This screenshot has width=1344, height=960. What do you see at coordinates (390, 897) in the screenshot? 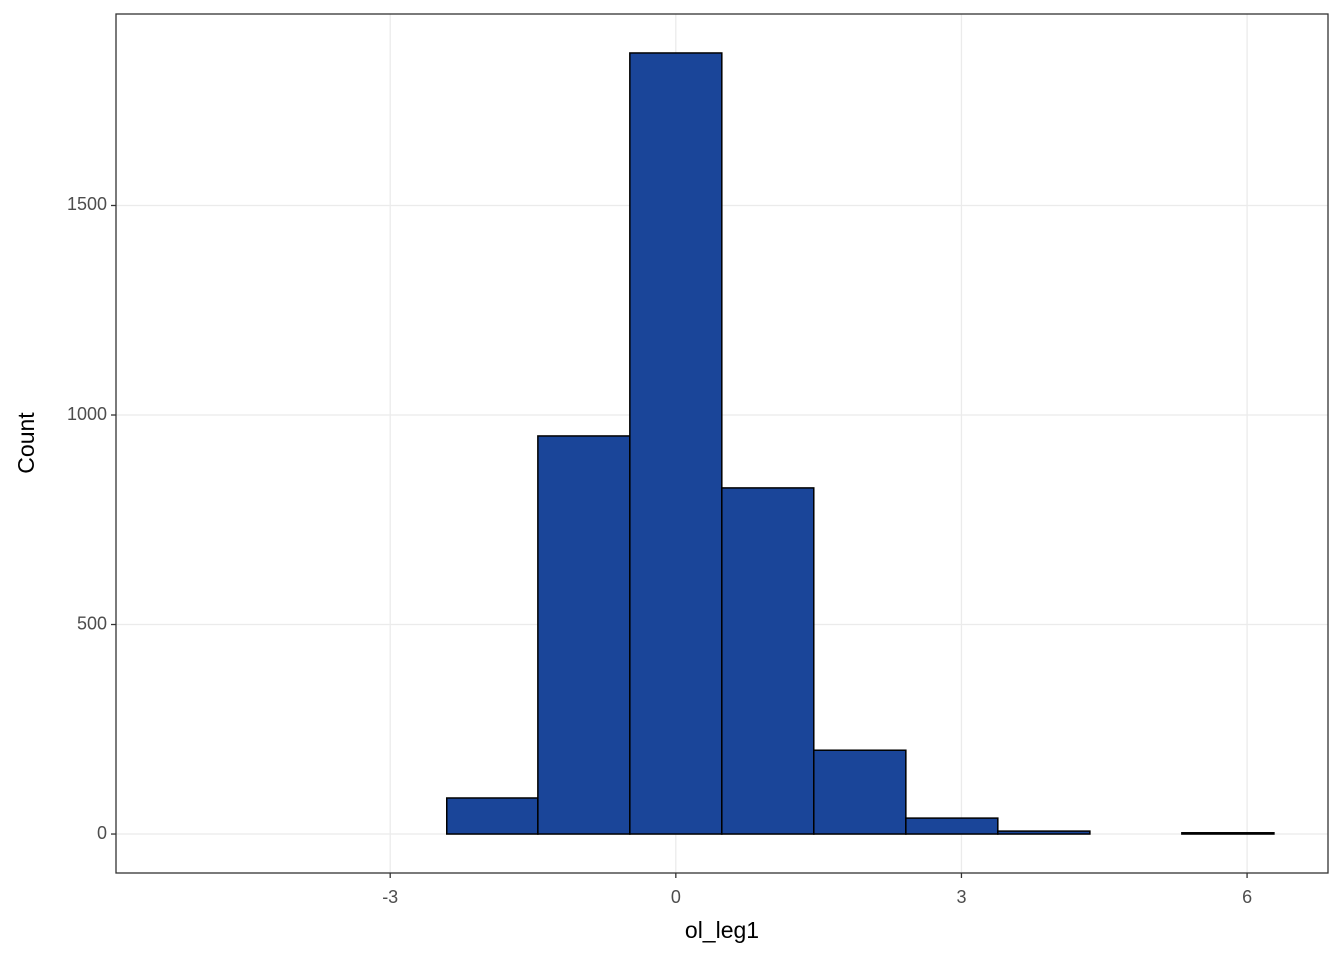
I see `x-tick-label: -3` at bounding box center [390, 897].